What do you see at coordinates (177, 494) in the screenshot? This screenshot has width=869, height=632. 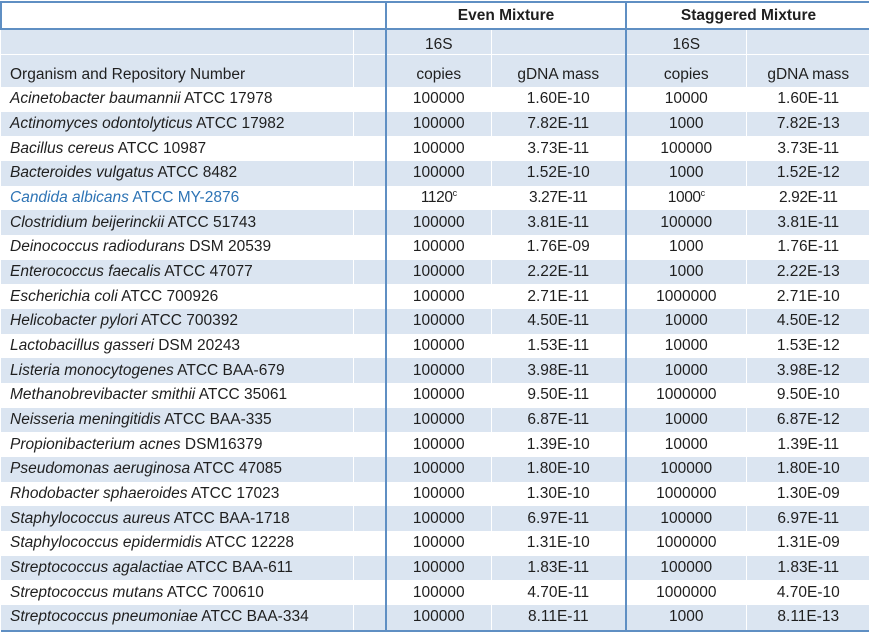 I see `organism-cell: Rhodobacter sphaeroides ATCC 17023` at bounding box center [177, 494].